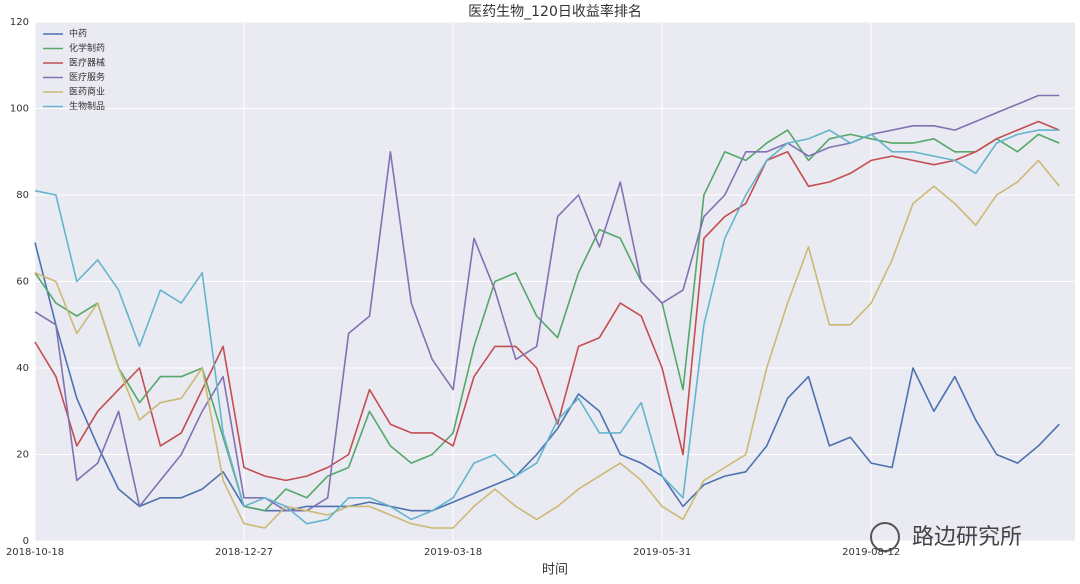 Image resolution: width=1080 pixels, height=584 pixels. What do you see at coordinates (87, 63) in the screenshot?
I see `legend-label: 医疗器械` at bounding box center [87, 63].